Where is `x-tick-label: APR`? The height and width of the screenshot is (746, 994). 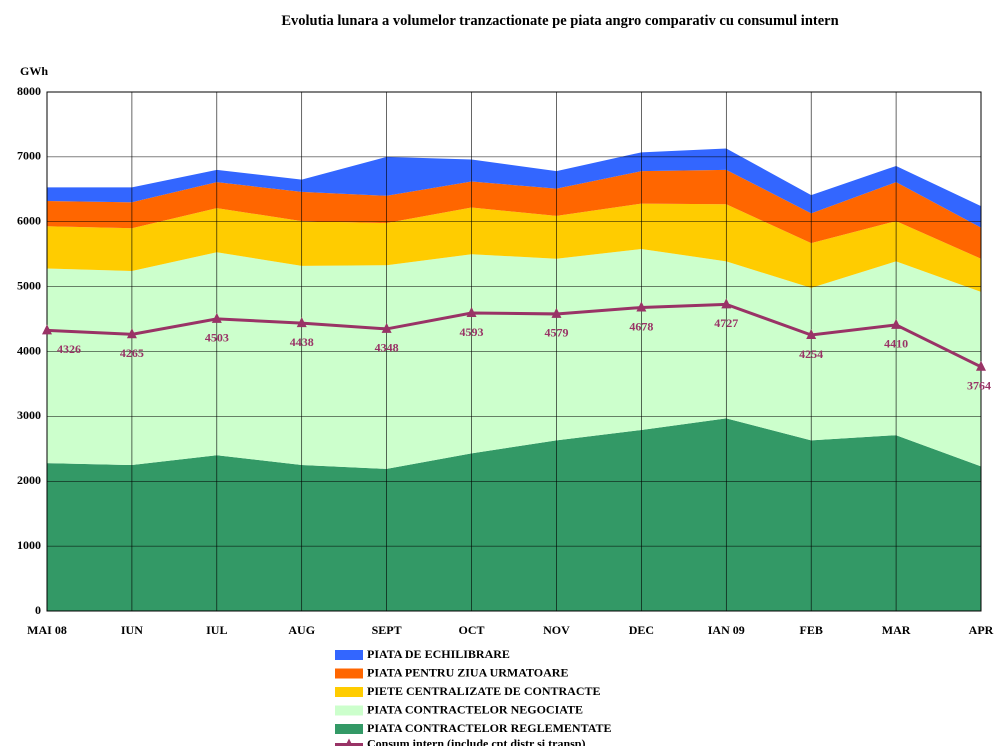 x-tick-label: APR is located at coordinates (981, 630).